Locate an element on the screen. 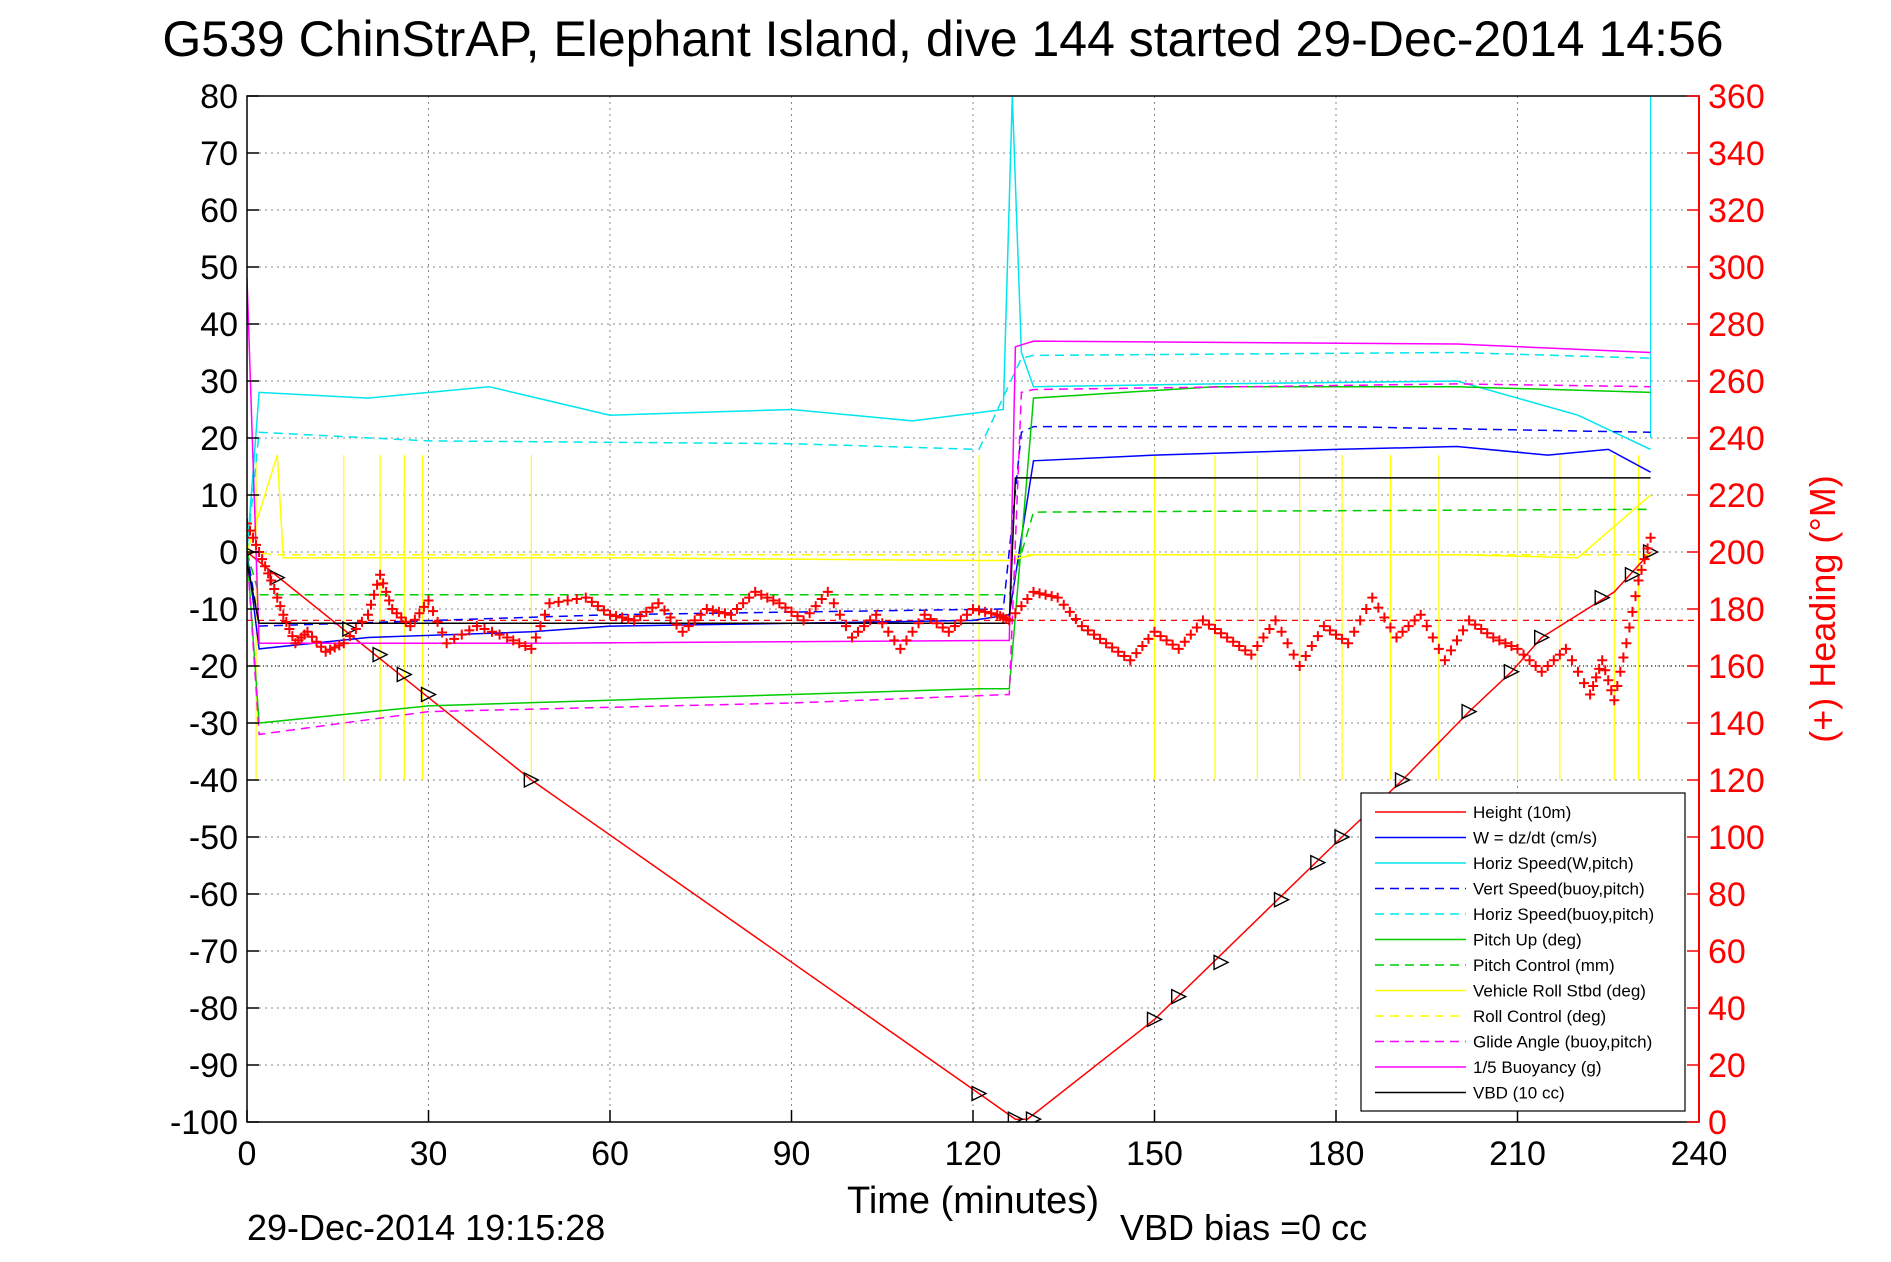 The height and width of the screenshot is (1262, 1891). y-tick-label: 50 is located at coordinates (219, 268).